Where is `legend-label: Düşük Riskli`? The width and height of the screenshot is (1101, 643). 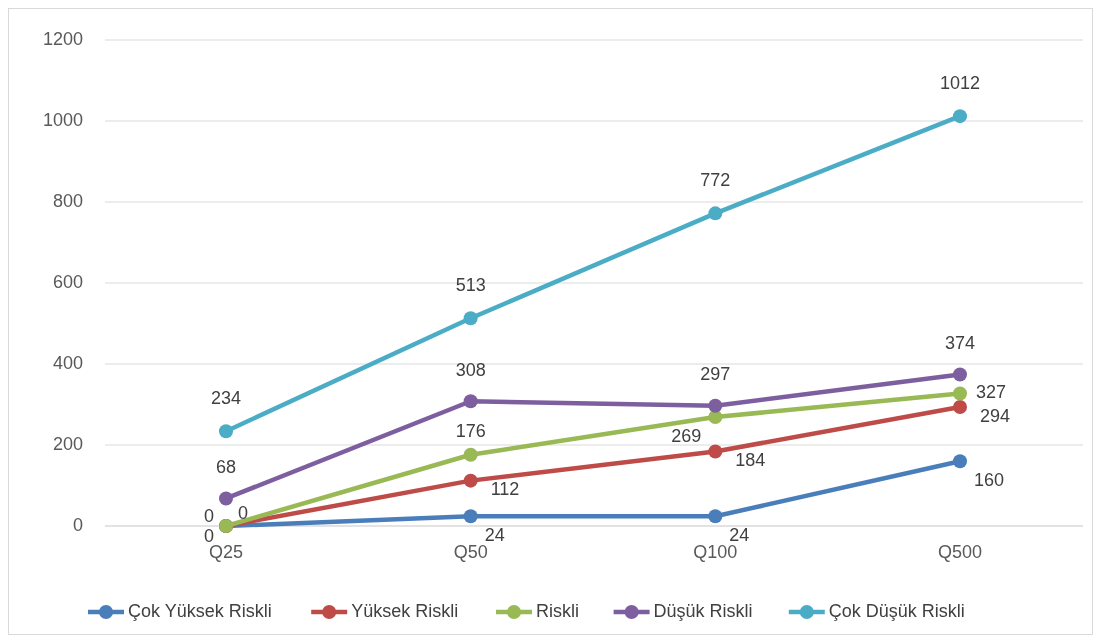 legend-label: Düşük Riskli is located at coordinates (703, 610).